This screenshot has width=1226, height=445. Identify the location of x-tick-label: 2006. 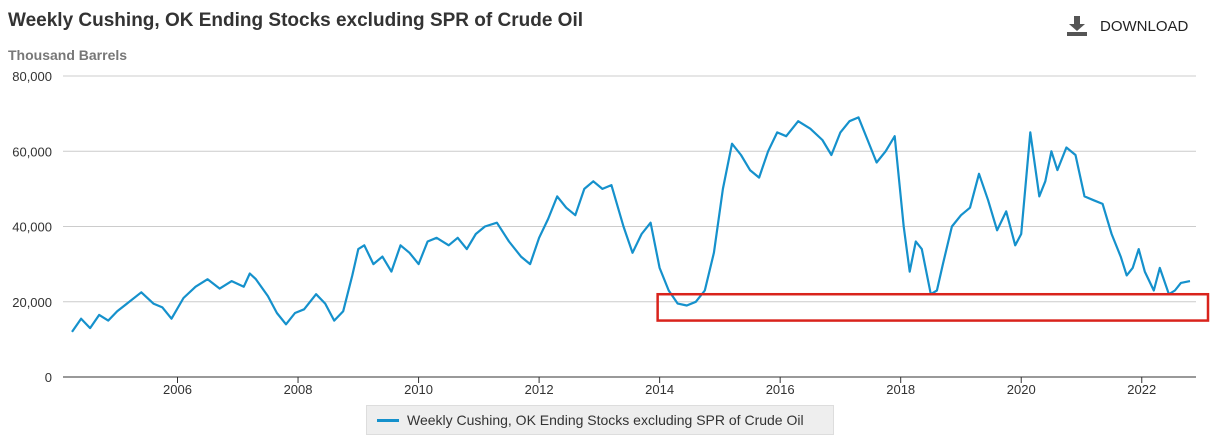
(177, 389).